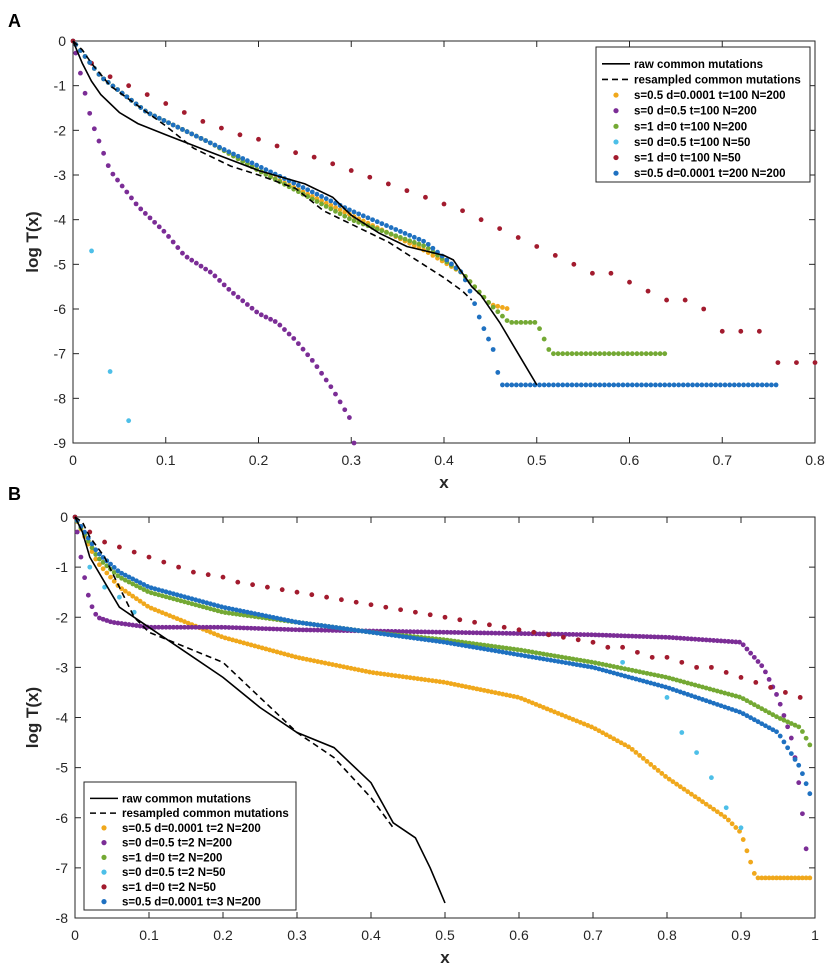  I want to click on legend-label: raw common mutations, so click(186, 799).